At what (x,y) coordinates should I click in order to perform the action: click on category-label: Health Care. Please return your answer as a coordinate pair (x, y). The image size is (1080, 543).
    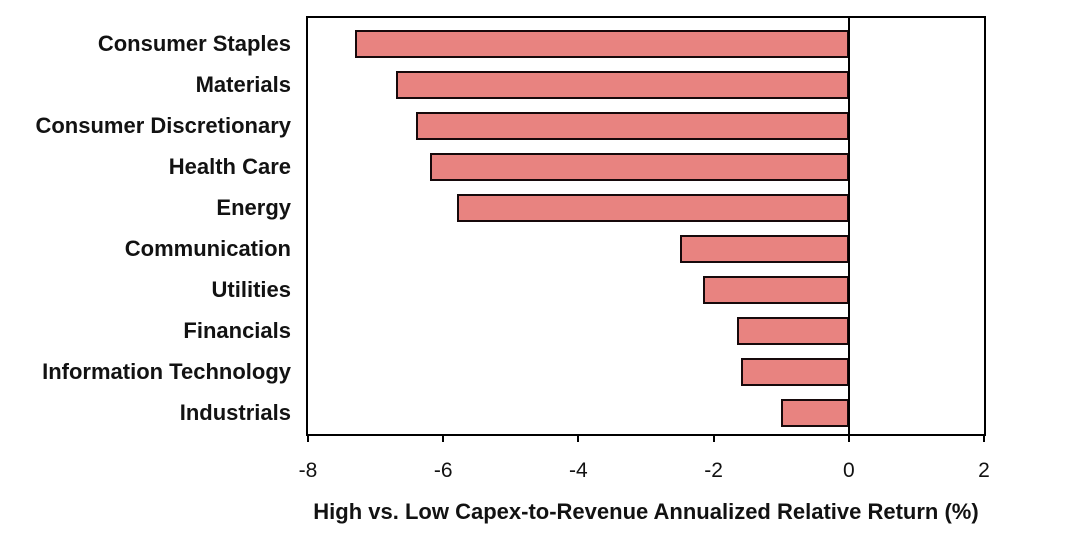
    Looking at the image, I should click on (229, 166).